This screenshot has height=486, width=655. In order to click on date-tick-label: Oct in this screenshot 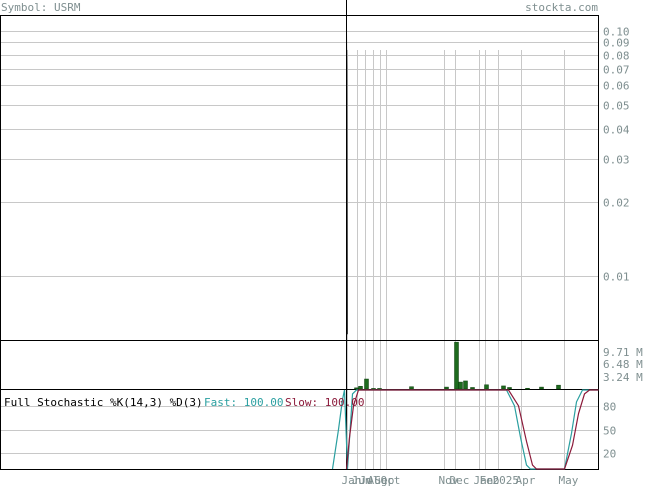, I will do `click(391, 480)`.